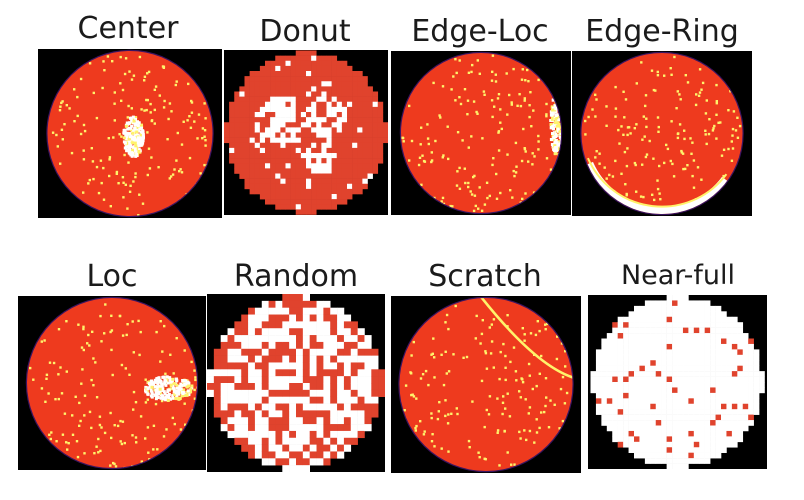 The image size is (804, 500). Describe the element at coordinates (112, 276) in the screenshot. I see `label-loc: Loc` at that location.